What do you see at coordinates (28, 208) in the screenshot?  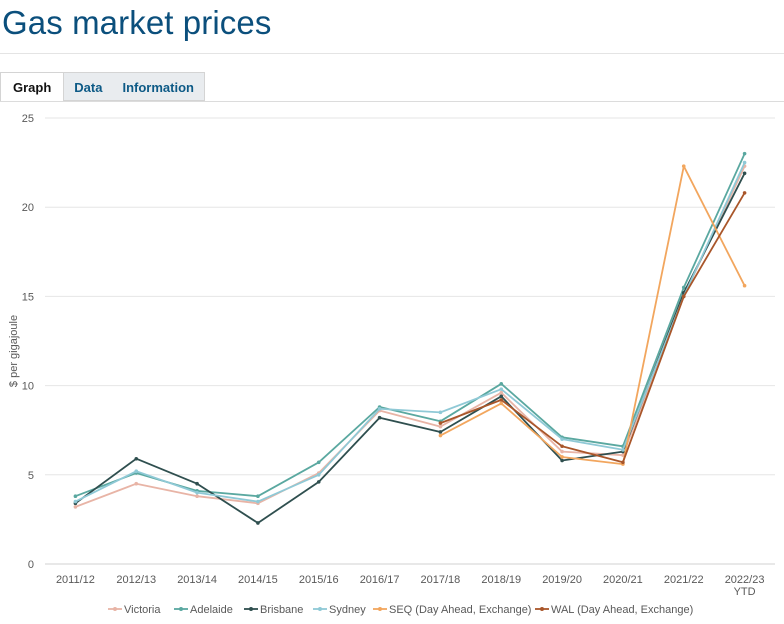 I see `y-tick-label: 20` at bounding box center [28, 208].